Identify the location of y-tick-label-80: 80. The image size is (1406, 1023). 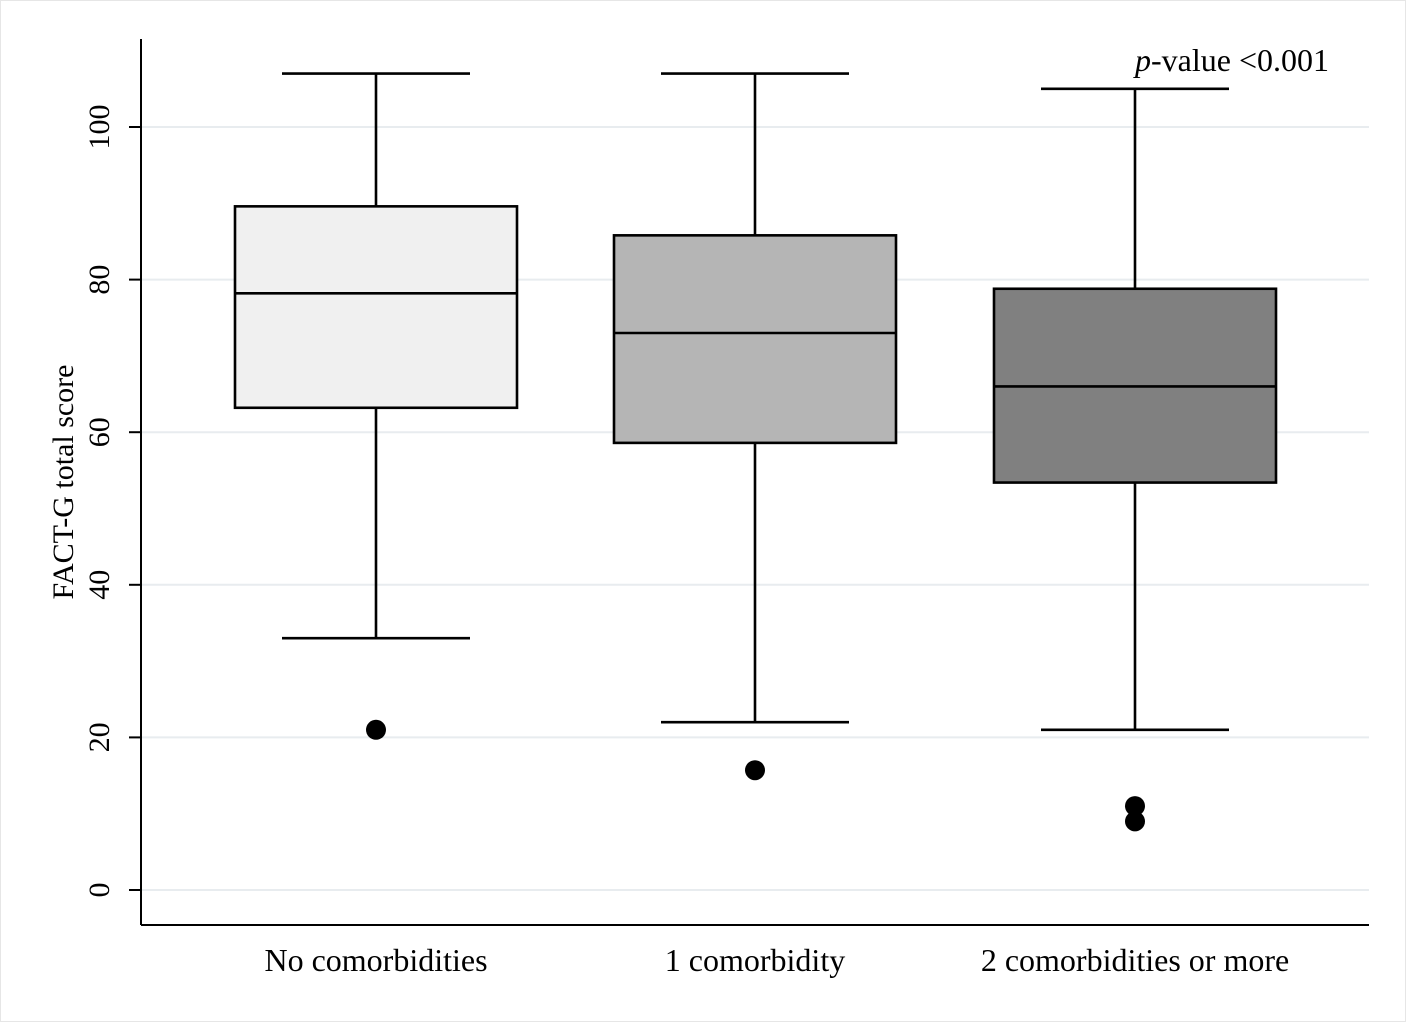
(99, 280).